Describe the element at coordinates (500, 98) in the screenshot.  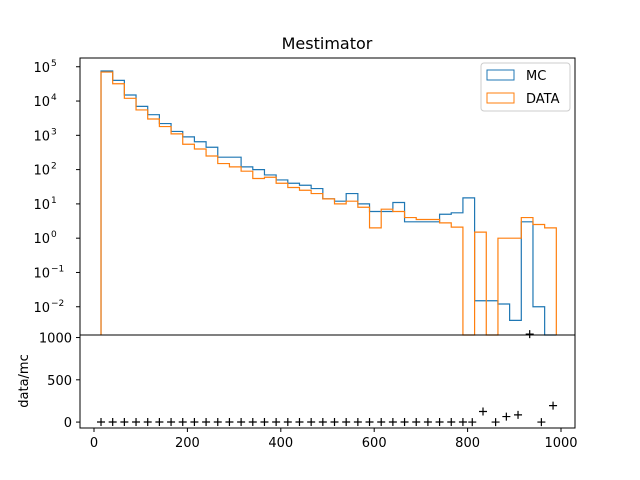
I see `legend-swatch-data` at that location.